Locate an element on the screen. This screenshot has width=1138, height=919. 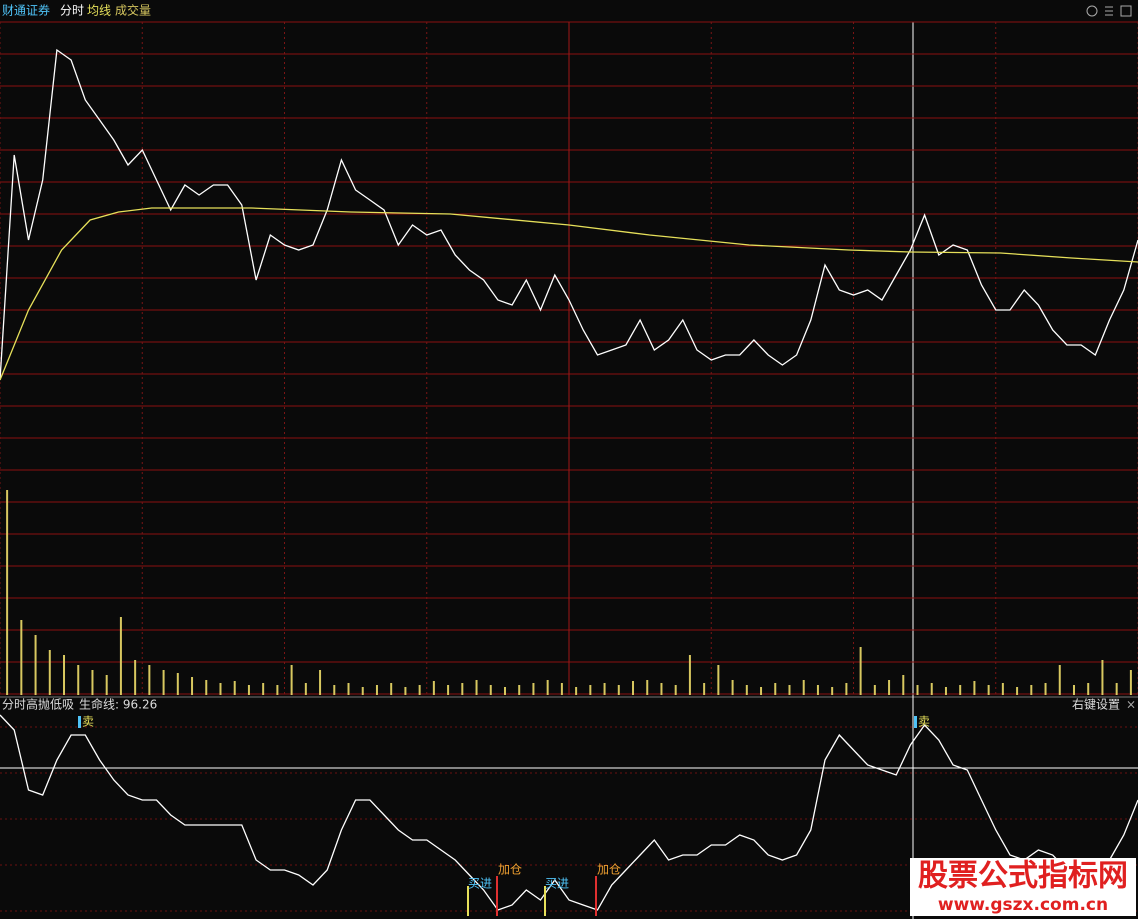
close: × is located at coordinates (1131, 705).